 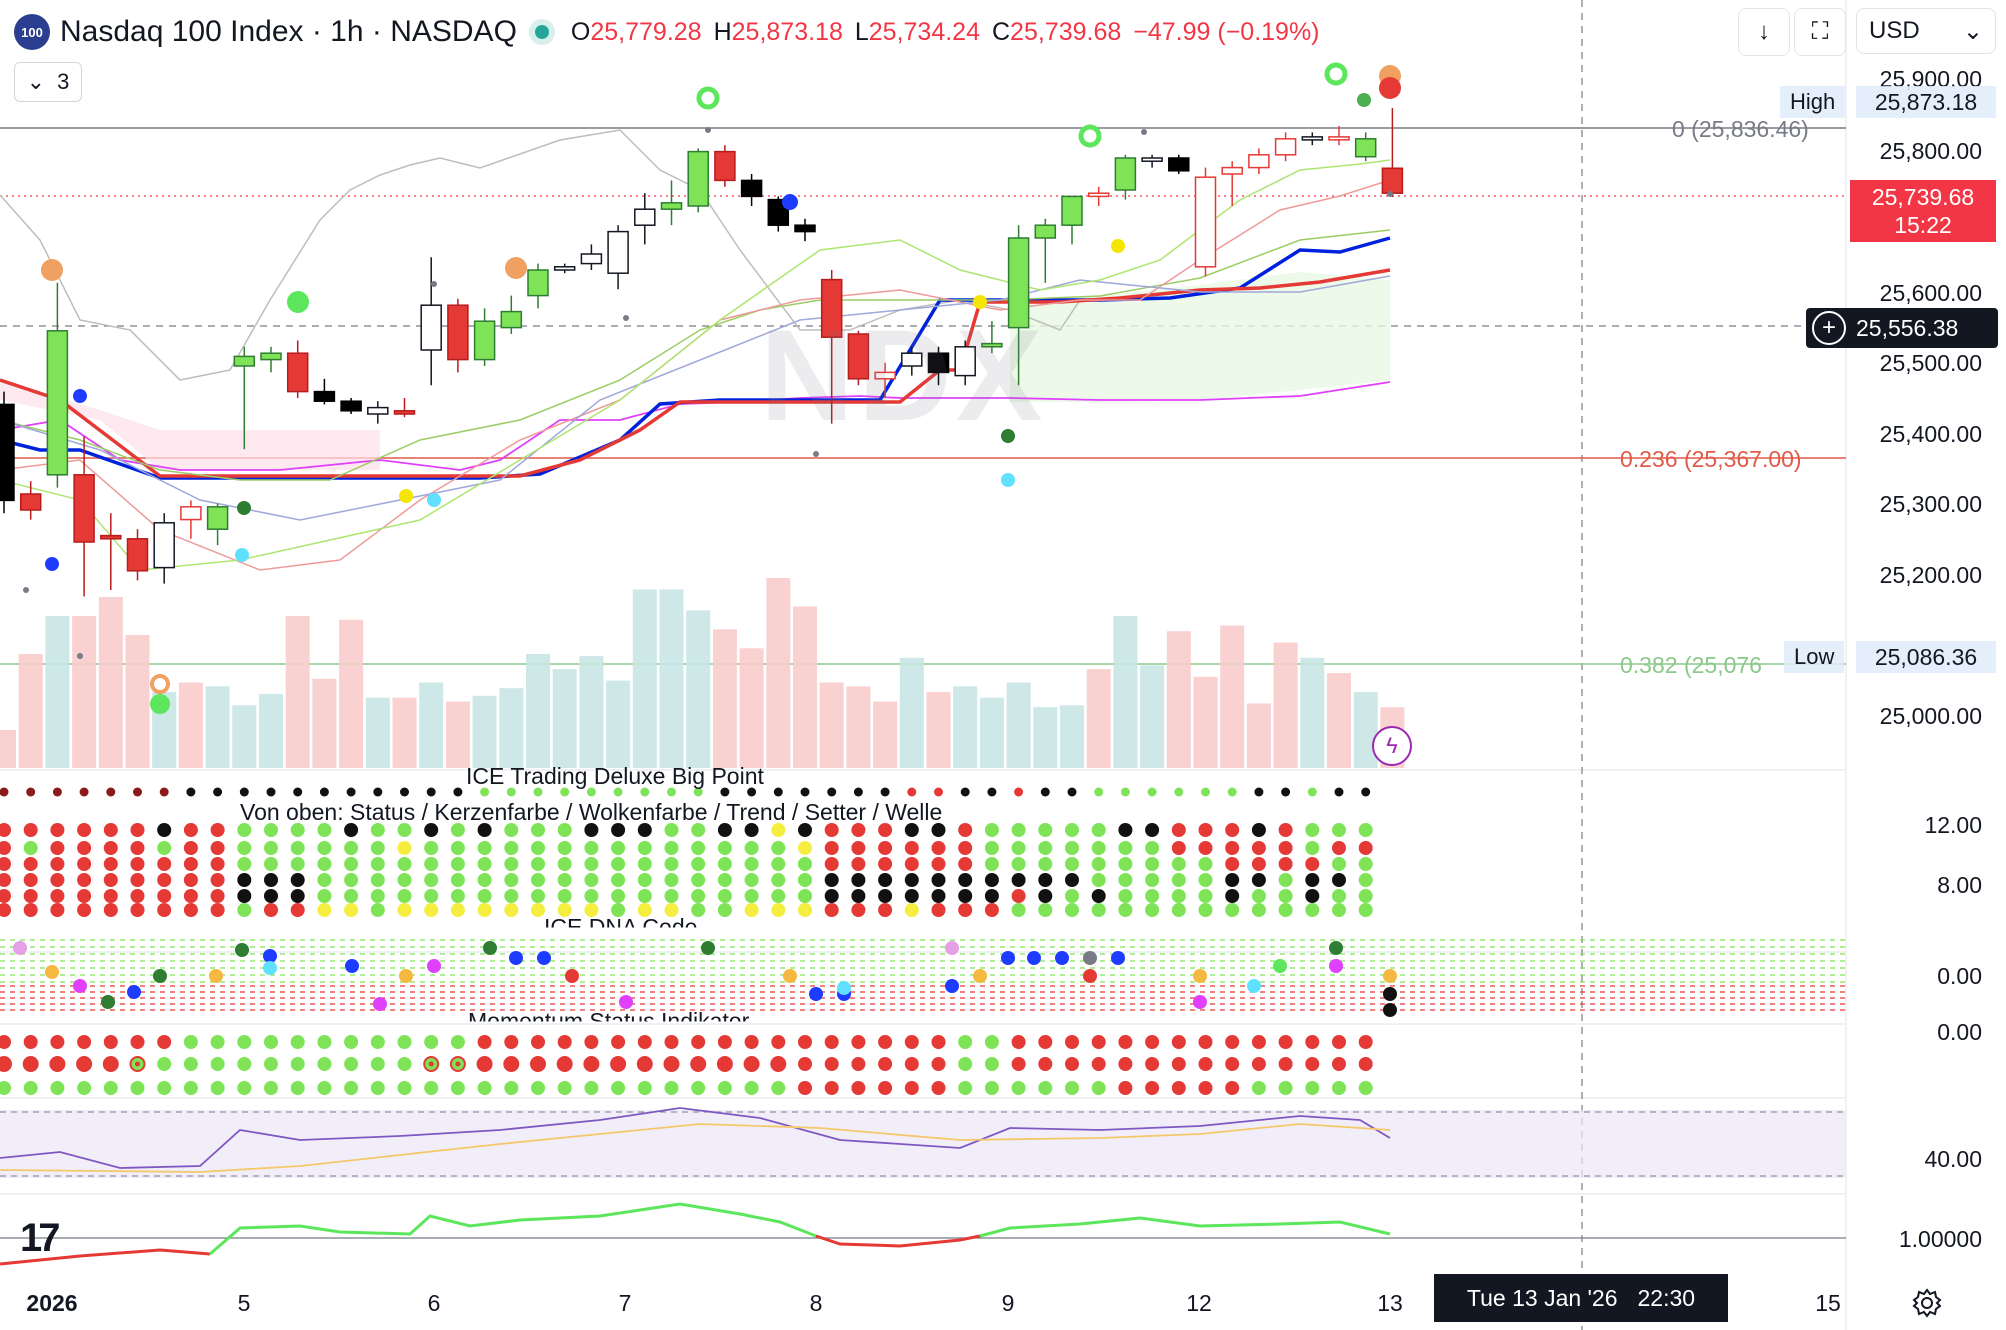 I want to click on fullscreen-button: ⛶, so click(x=1820, y=32).